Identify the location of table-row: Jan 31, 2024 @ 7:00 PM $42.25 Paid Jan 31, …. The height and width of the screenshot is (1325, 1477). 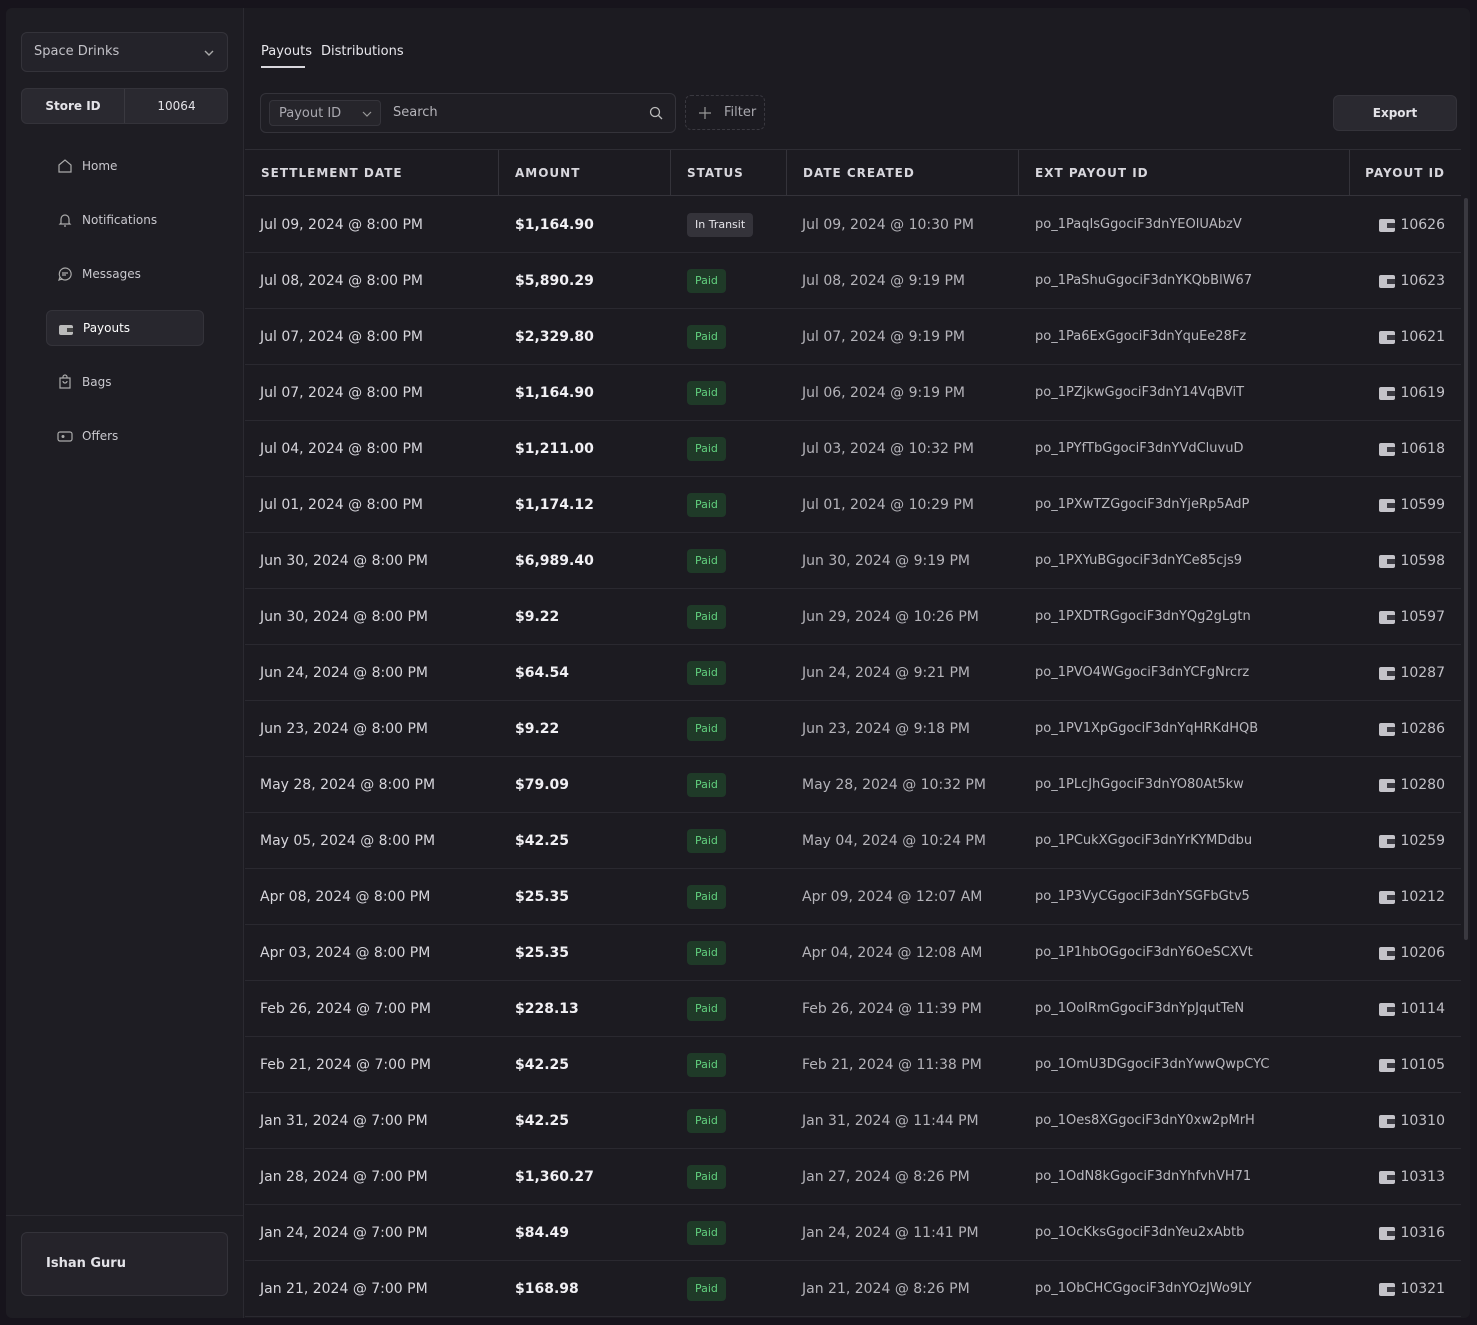
(853, 1121).